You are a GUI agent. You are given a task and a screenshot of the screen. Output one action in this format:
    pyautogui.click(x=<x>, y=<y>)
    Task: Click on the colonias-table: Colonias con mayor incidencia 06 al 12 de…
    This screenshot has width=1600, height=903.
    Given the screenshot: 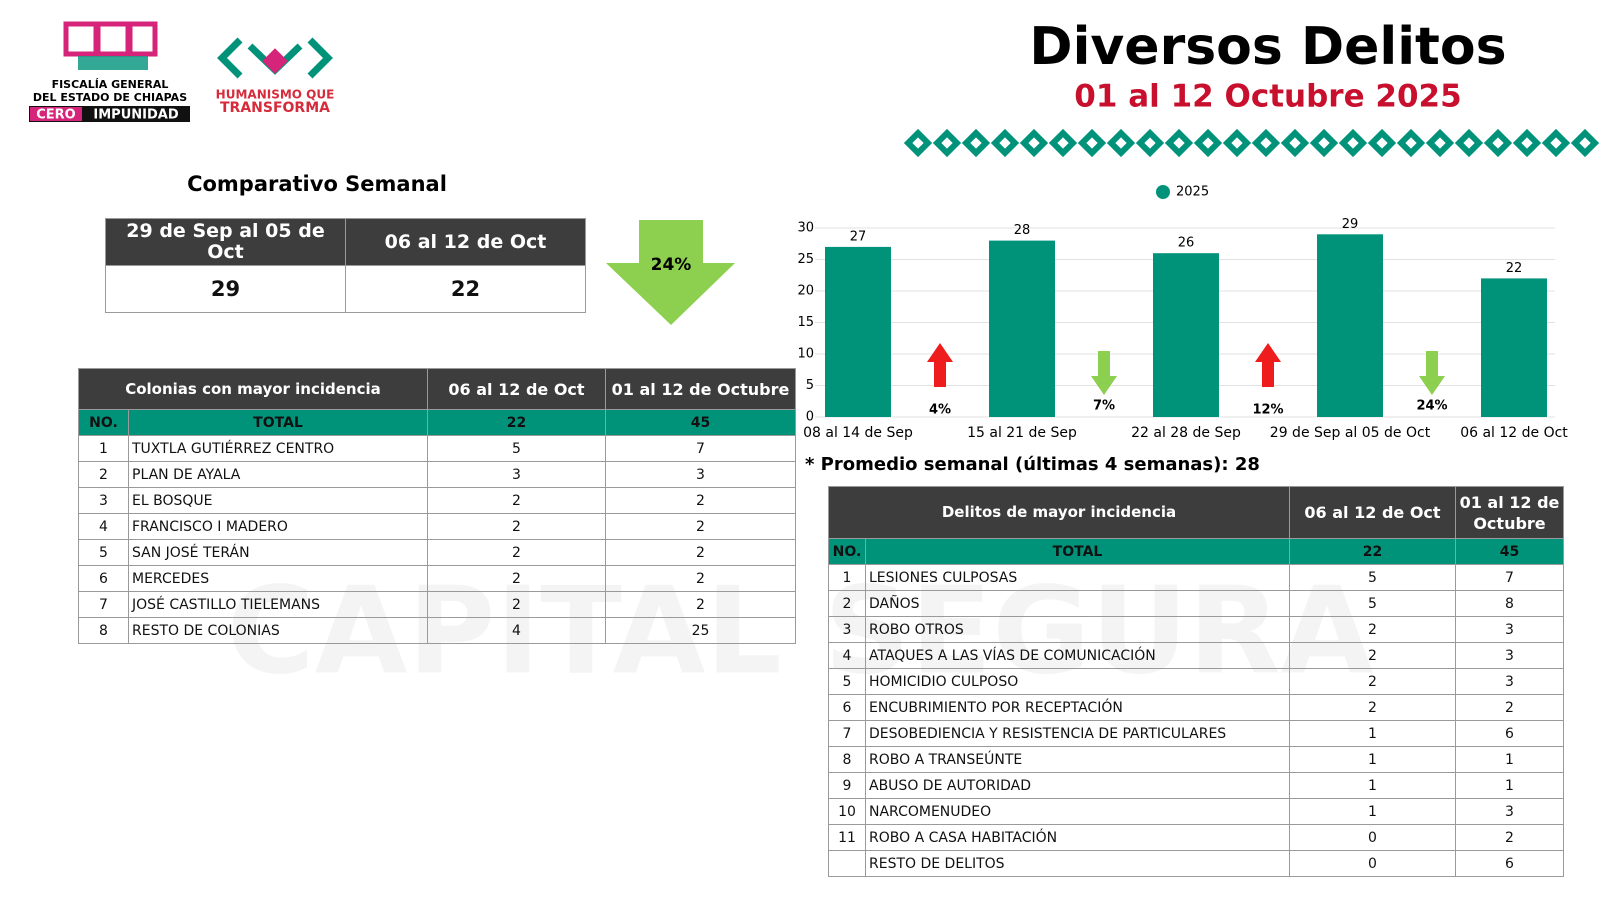 What is the action you would take?
    pyautogui.click(x=437, y=506)
    